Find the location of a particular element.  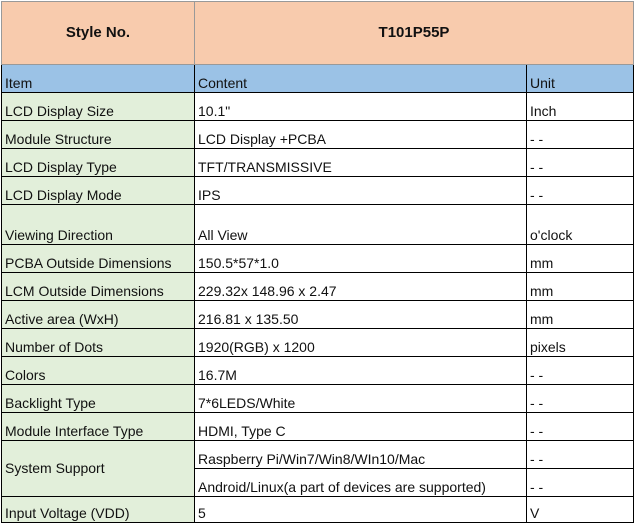

table-row: Module Interface Type HDMI, Type C- - is located at coordinates (317, 426).